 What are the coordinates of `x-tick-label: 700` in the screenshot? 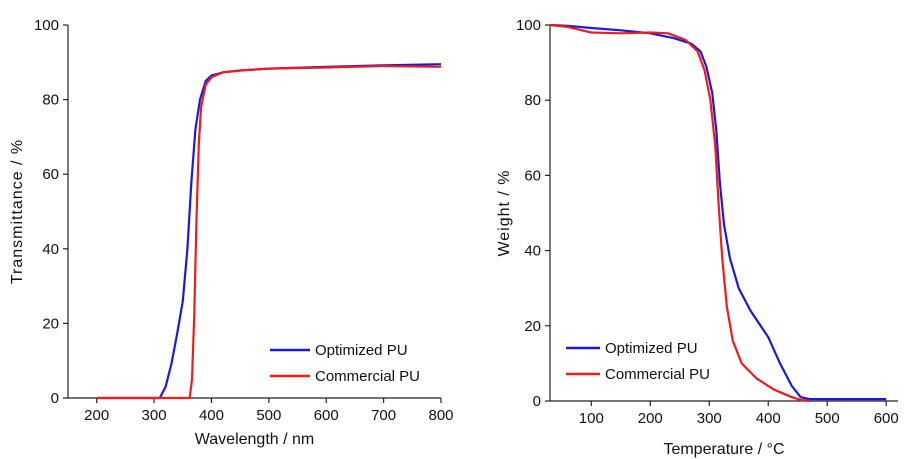 It's located at (383, 415).